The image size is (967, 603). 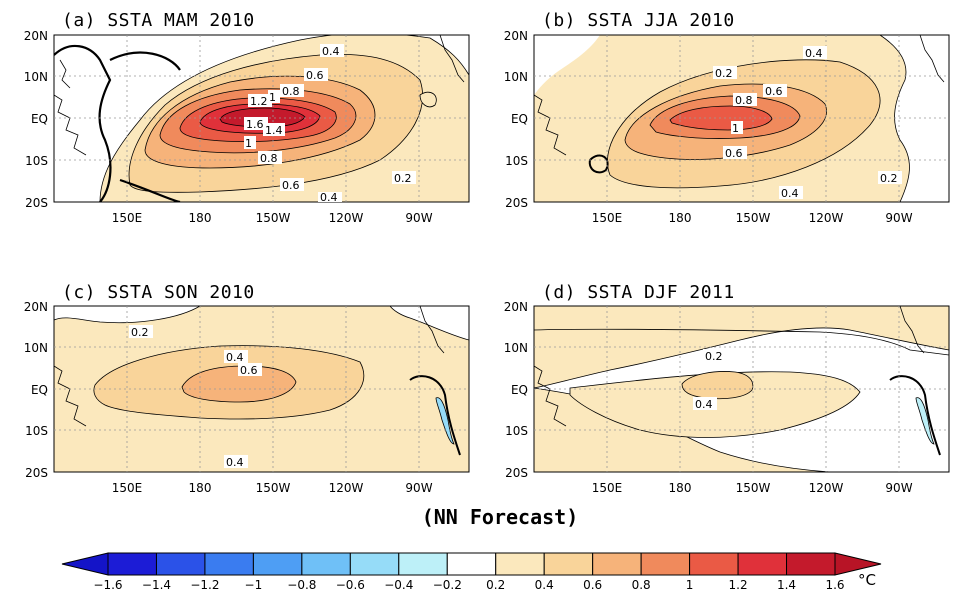 I want to click on colorbar-tick-label: 1.6, so click(x=834, y=585).